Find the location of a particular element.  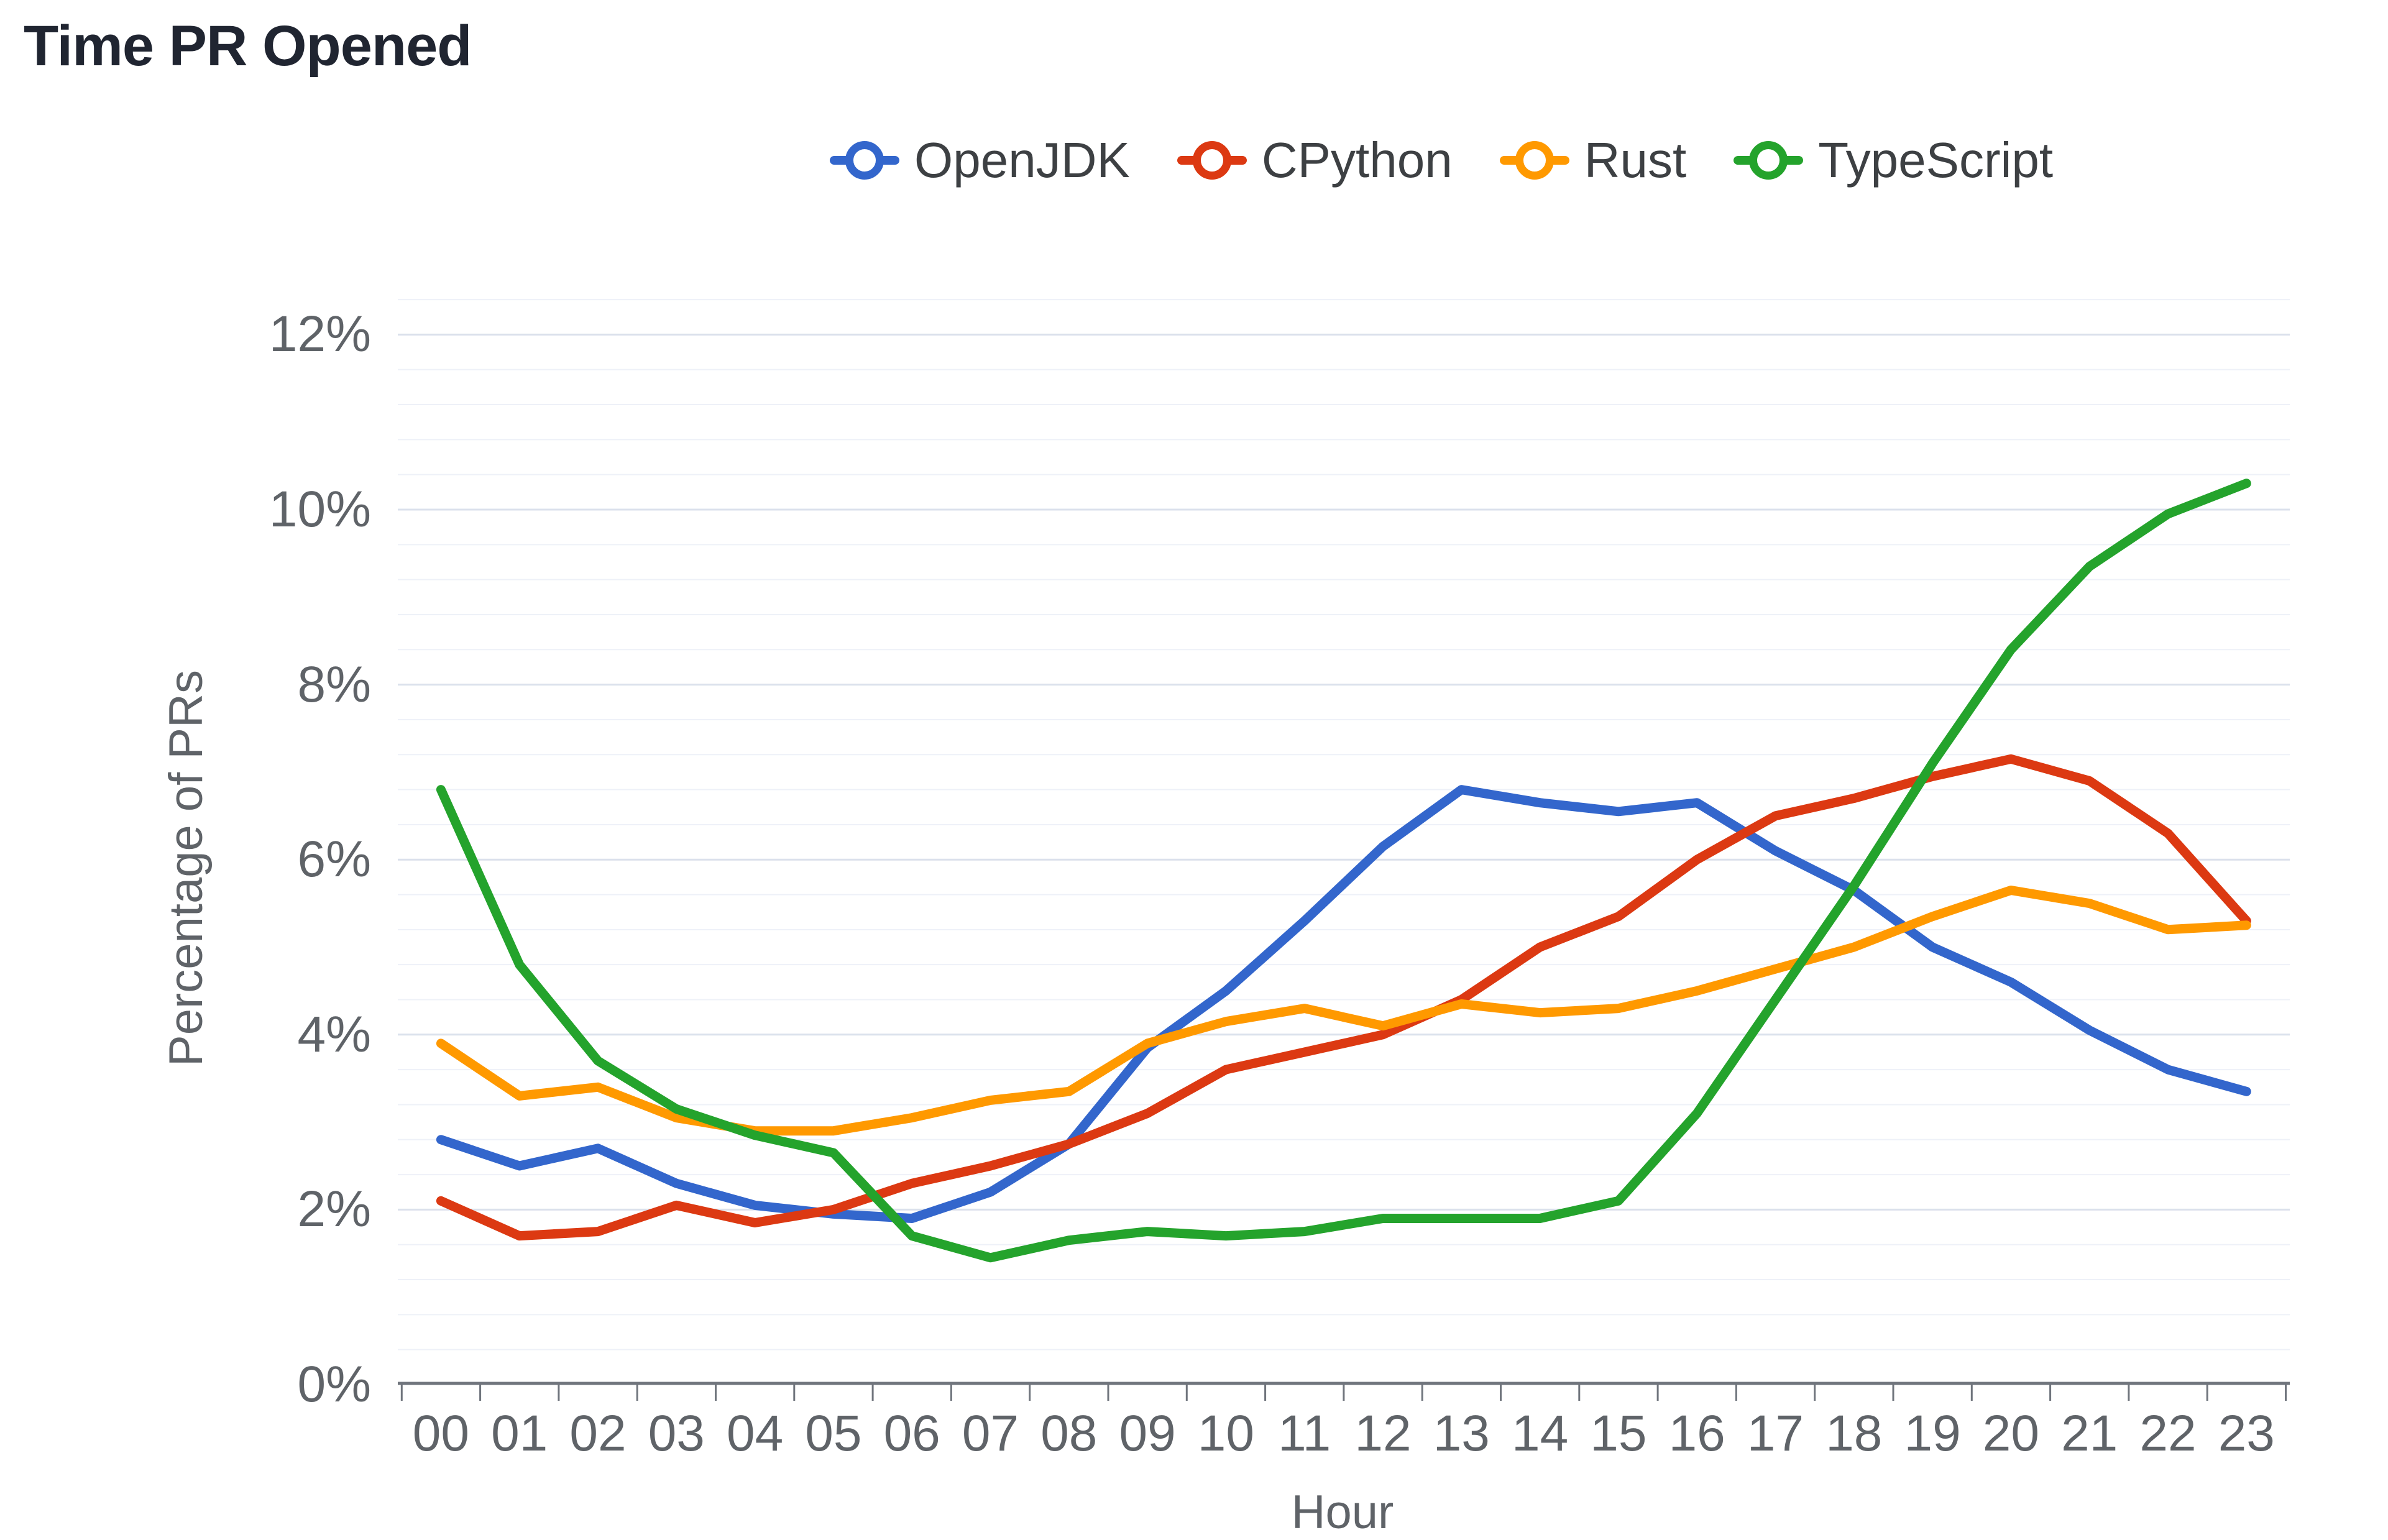

x-tick-label: 22 is located at coordinates (2168, 1434).